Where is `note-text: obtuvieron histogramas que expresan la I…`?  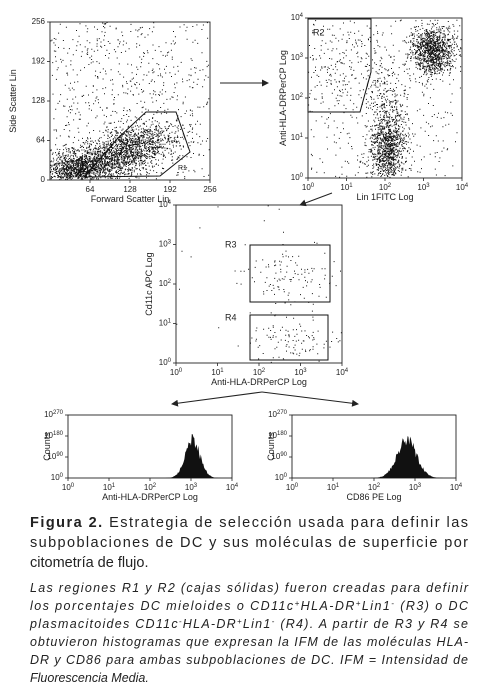
note-text: obtuvieron histogramas que expresan la I… is located at coordinates (249, 642).